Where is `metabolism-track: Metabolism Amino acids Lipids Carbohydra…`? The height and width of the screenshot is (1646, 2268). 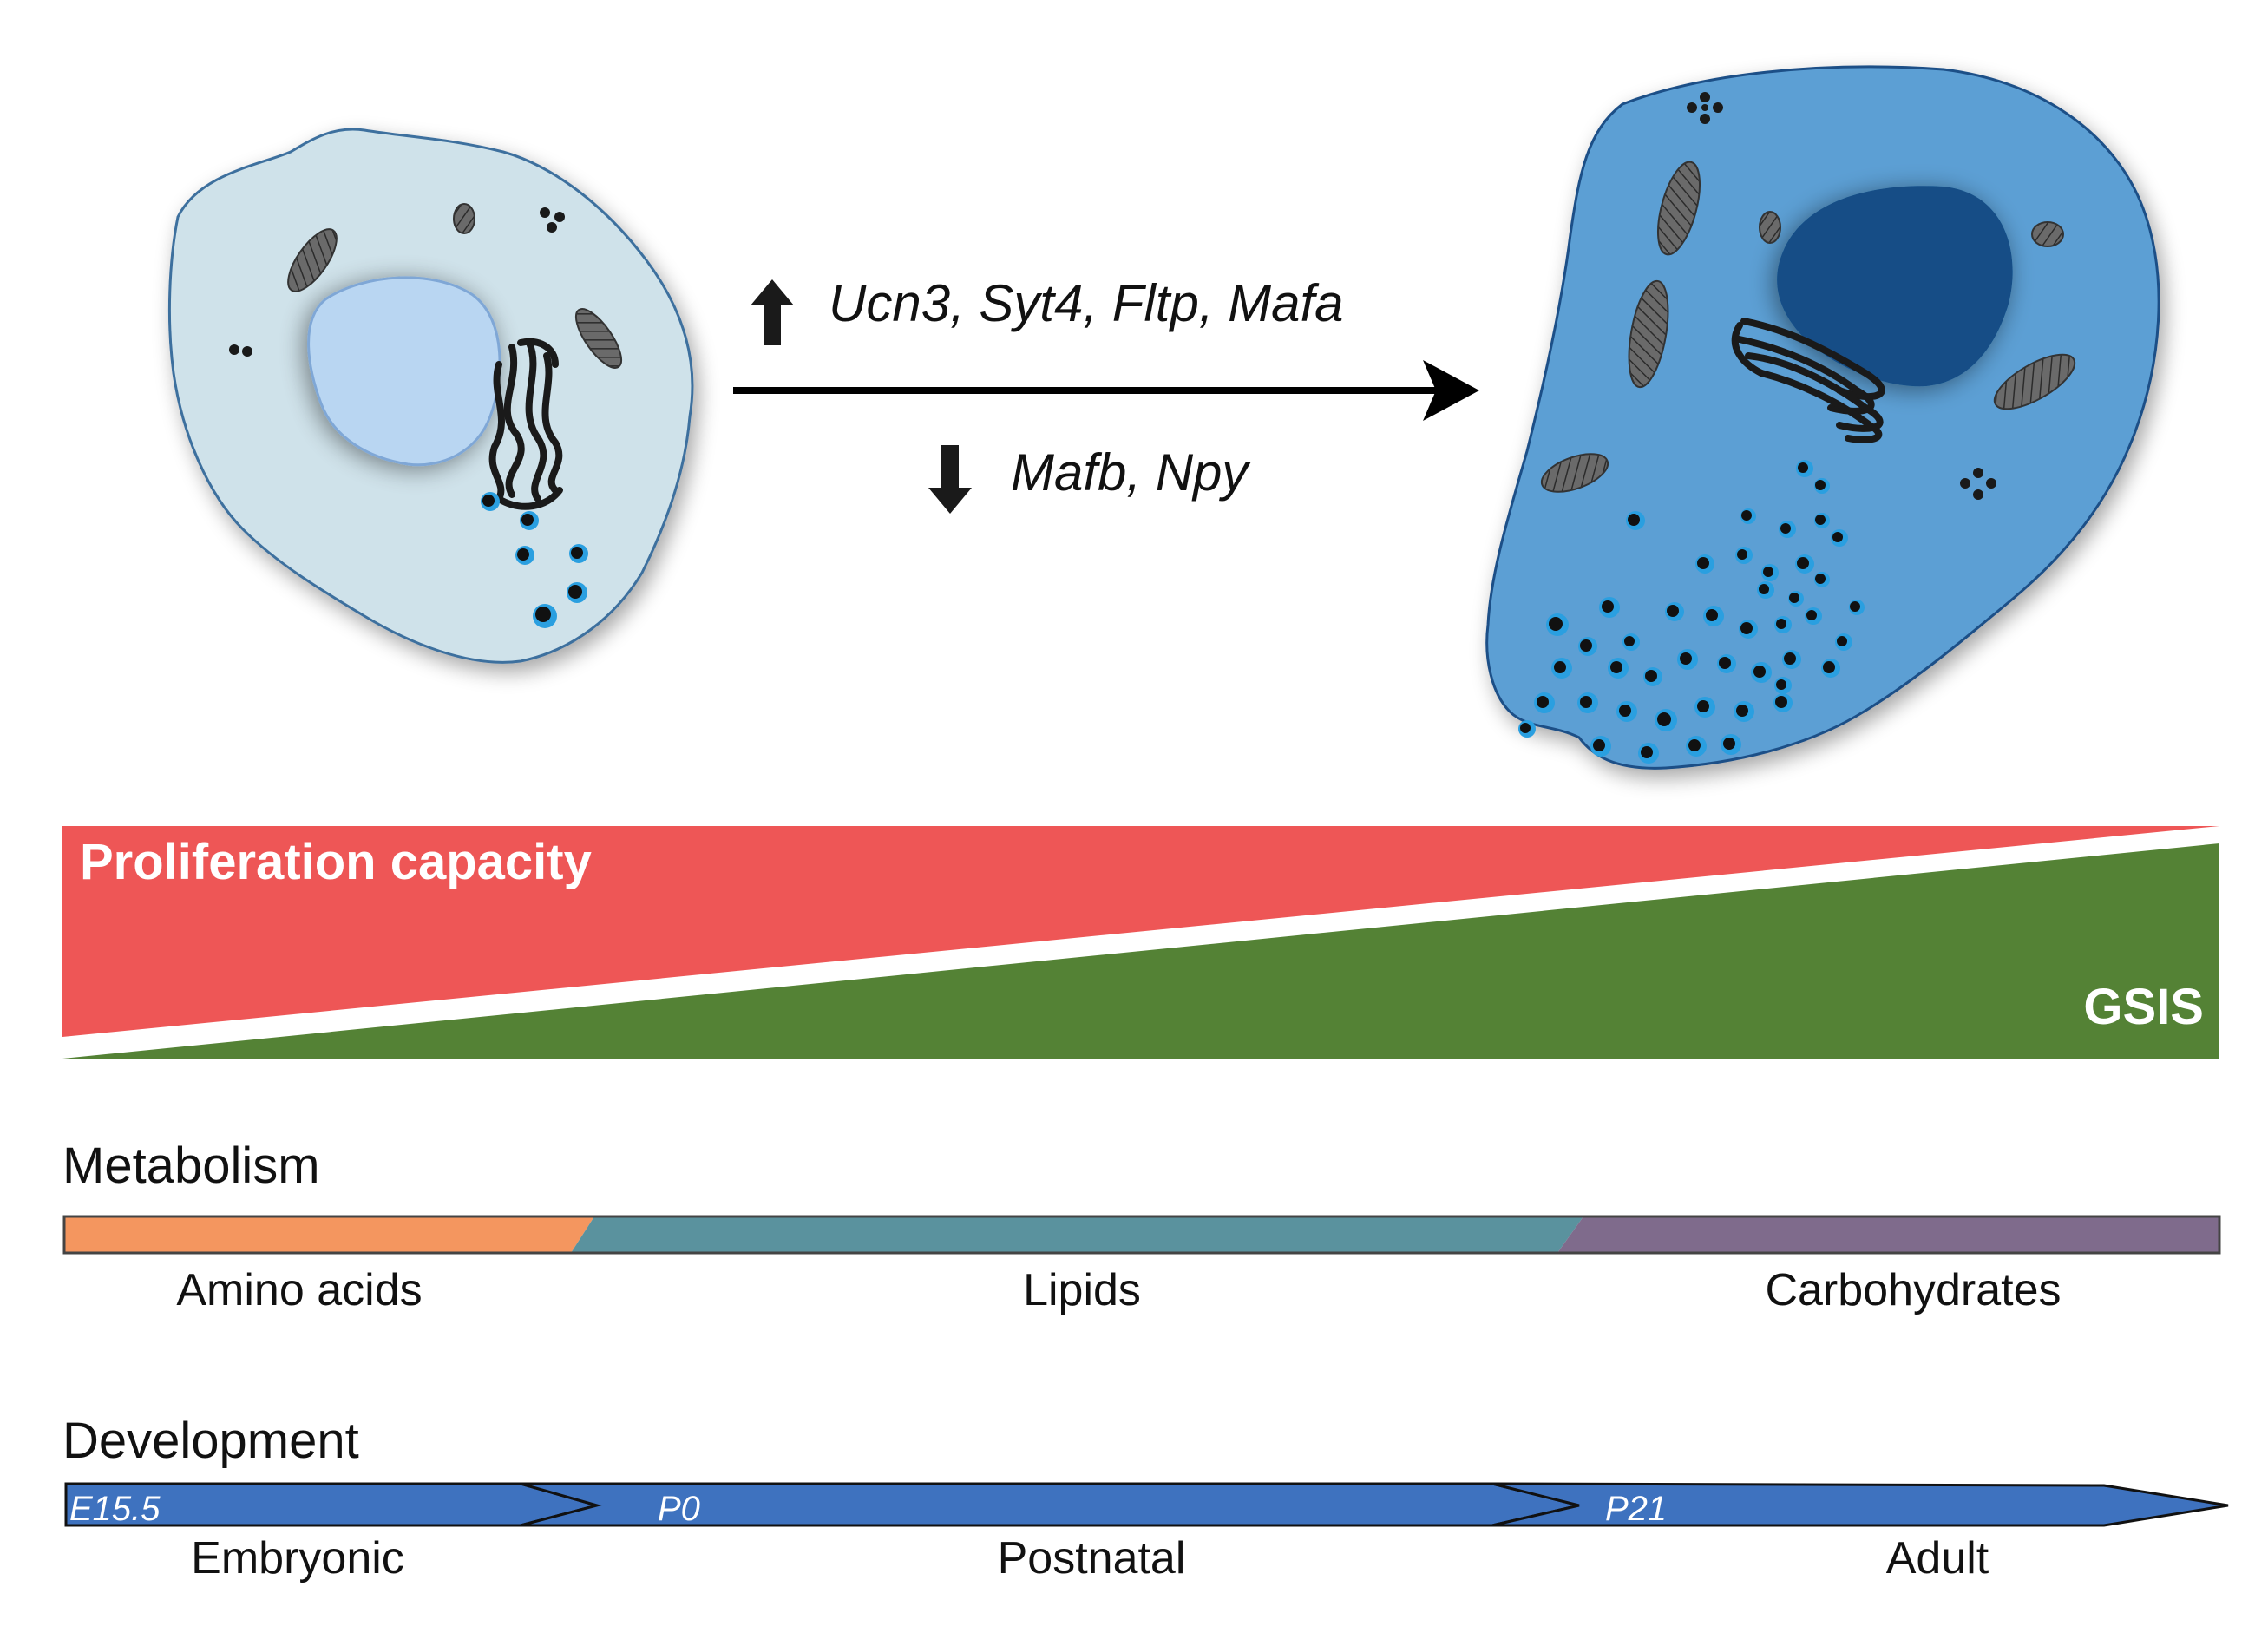
metabolism-track: Metabolism Amino acids Lipids Carbohydra… is located at coordinates (1141, 1226).